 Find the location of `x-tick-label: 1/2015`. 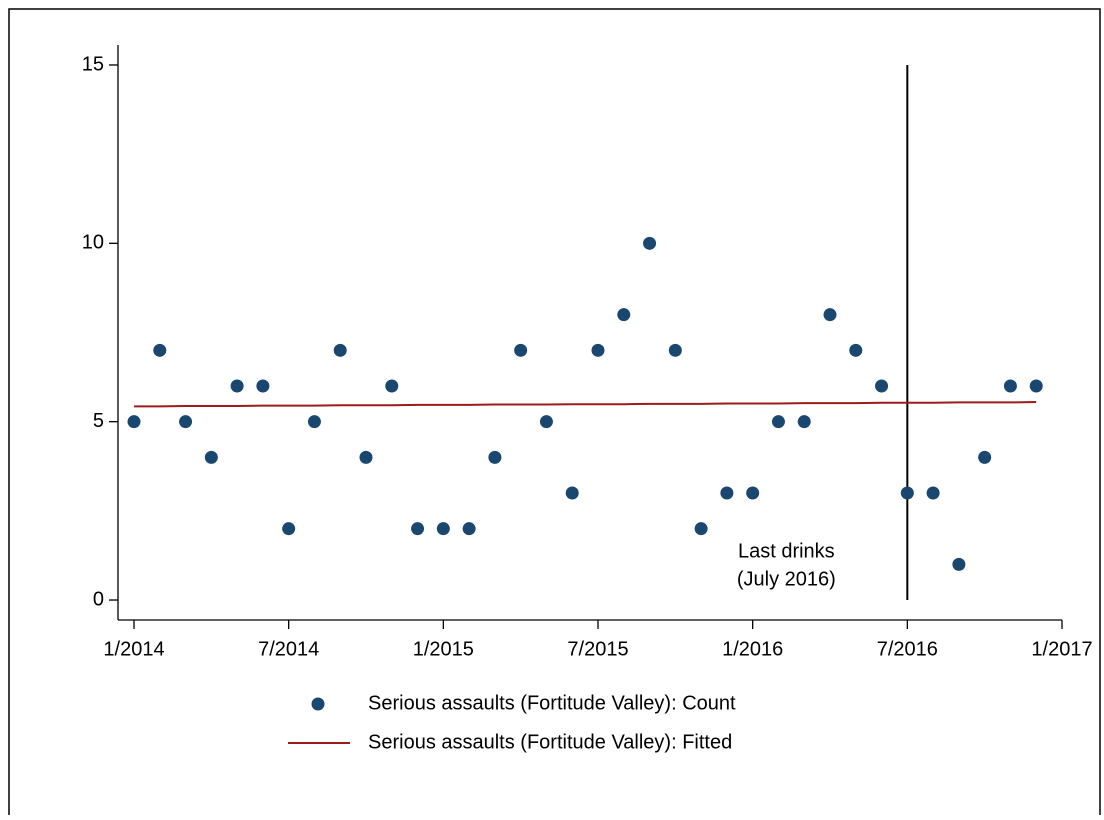

x-tick-label: 1/2015 is located at coordinates (443, 649).